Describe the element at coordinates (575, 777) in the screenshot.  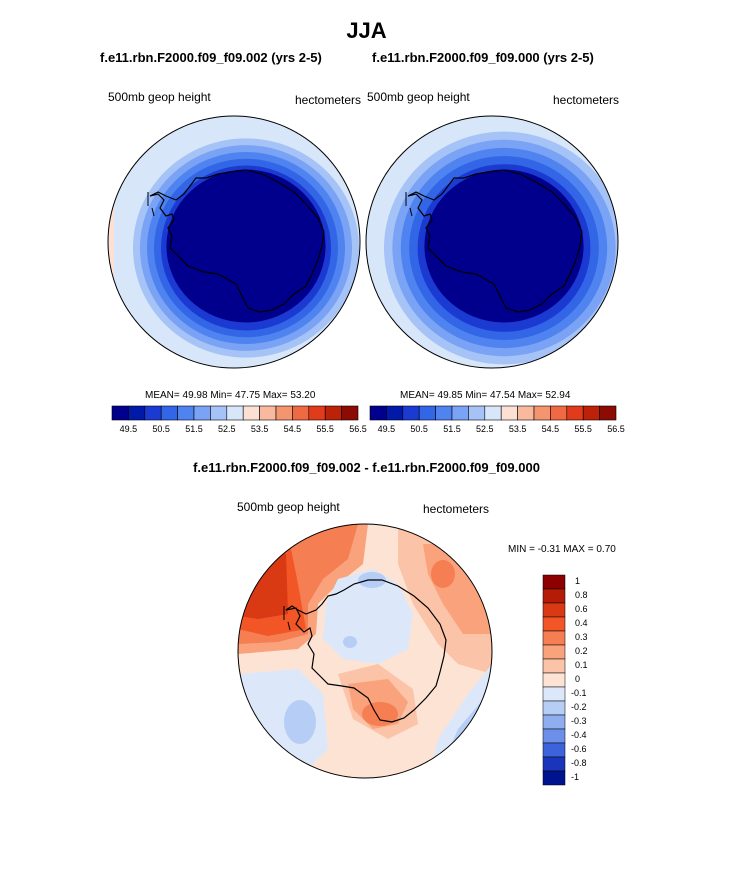
I see `colorbar-tick-label: -1` at that location.